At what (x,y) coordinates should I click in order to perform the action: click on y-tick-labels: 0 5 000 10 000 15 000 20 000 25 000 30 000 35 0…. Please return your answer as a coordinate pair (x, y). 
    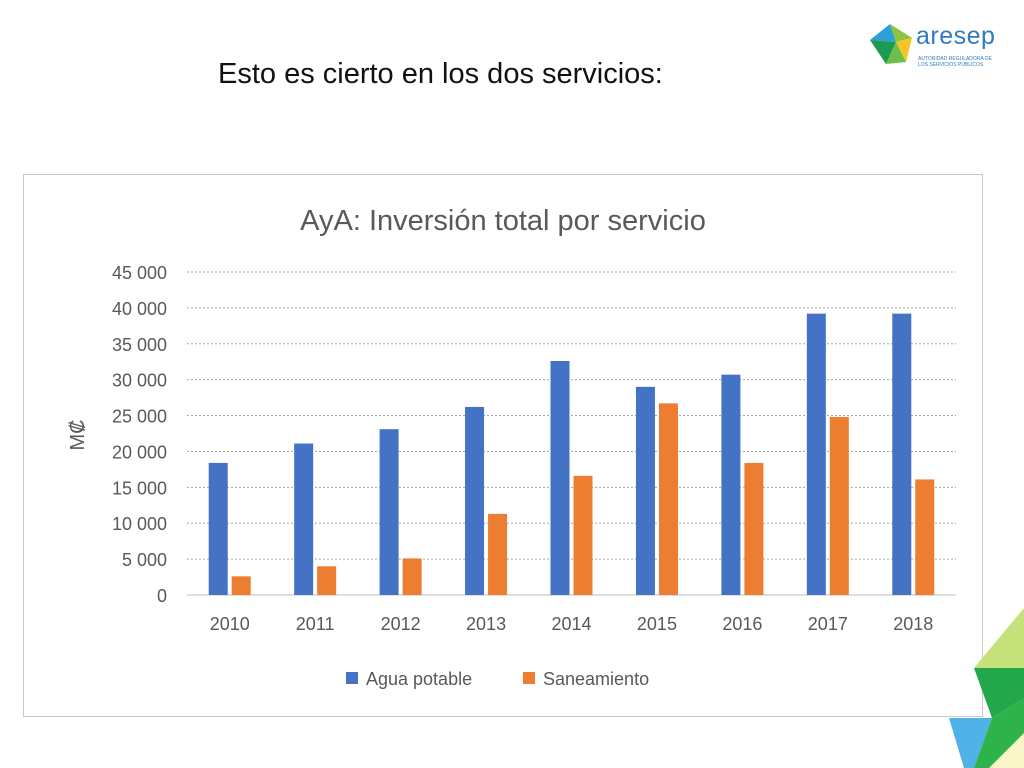
    Looking at the image, I should click on (139, 434).